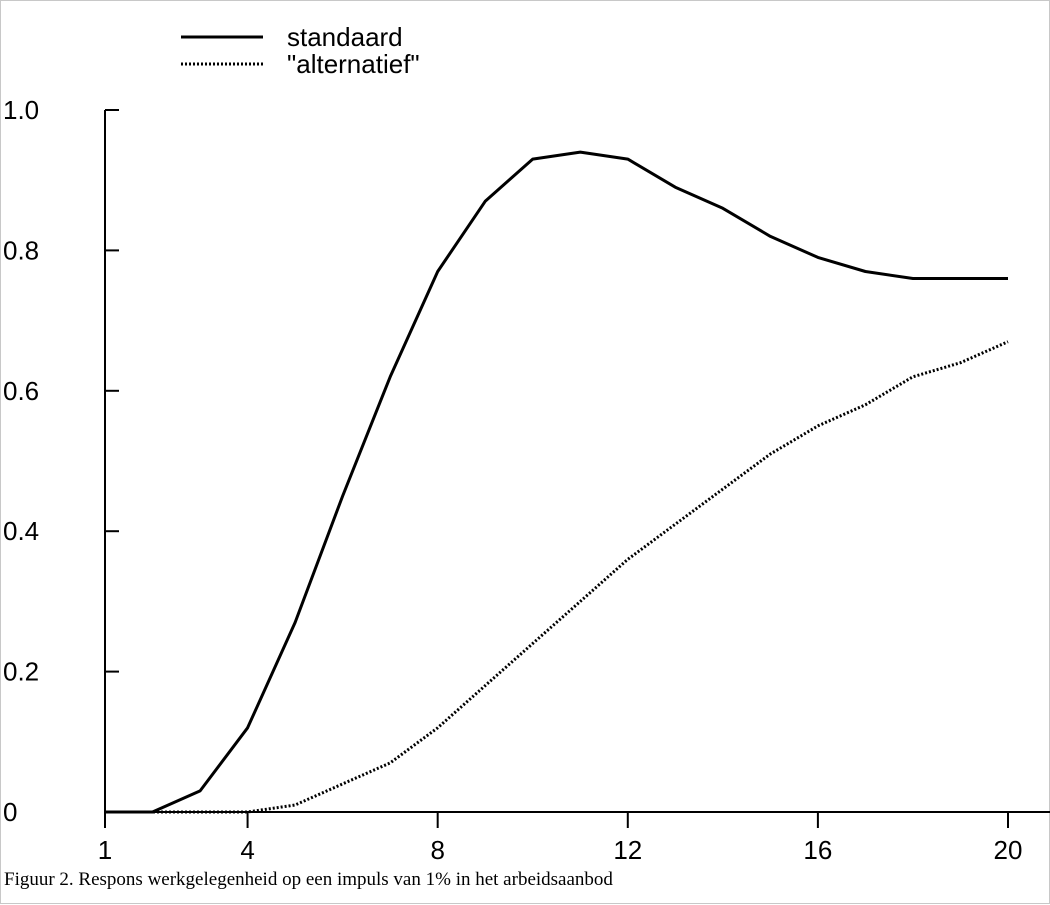  What do you see at coordinates (353, 64) in the screenshot?
I see `legend-label: "alternatief"` at bounding box center [353, 64].